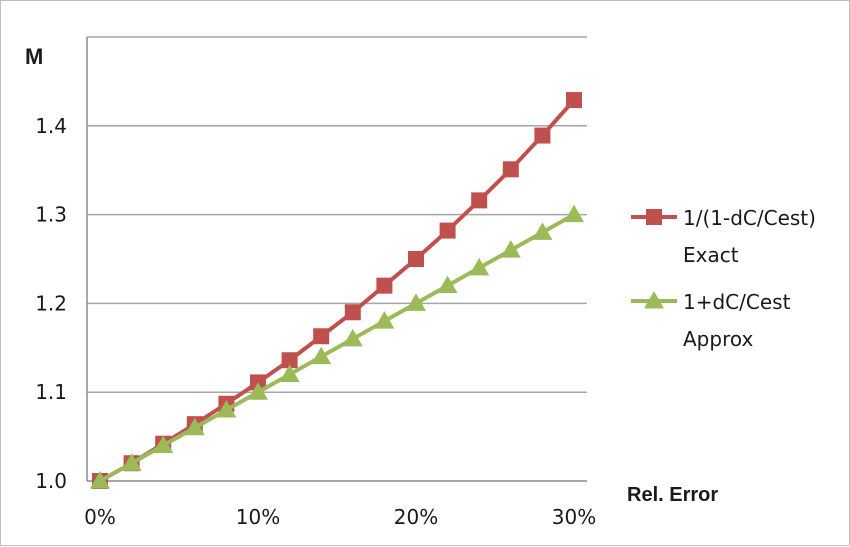 Image resolution: width=850 pixels, height=547 pixels. Describe the element at coordinates (51, 215) in the screenshot. I see `y-tick-label: 1.3` at that location.